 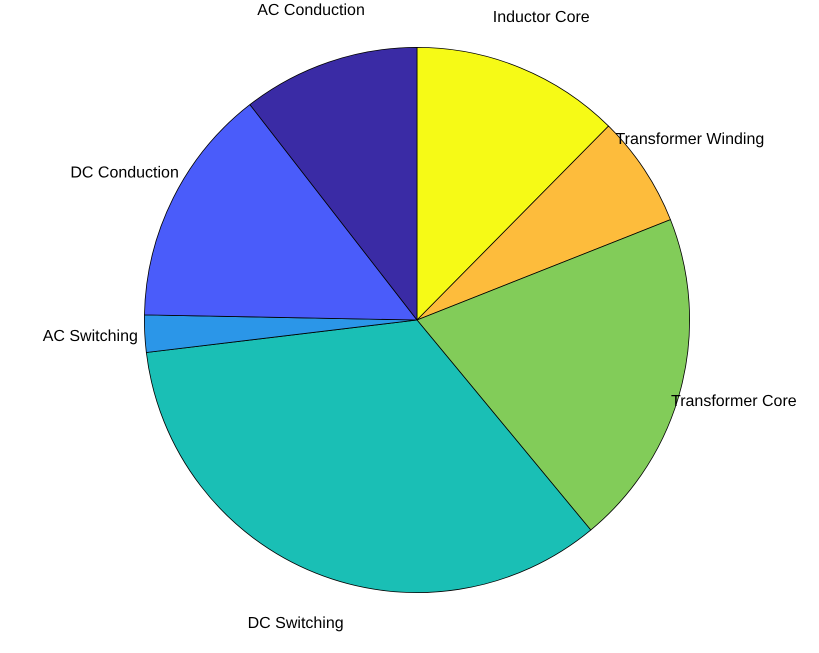 What do you see at coordinates (90, 336) in the screenshot?
I see `slice-label: AC Switching` at bounding box center [90, 336].